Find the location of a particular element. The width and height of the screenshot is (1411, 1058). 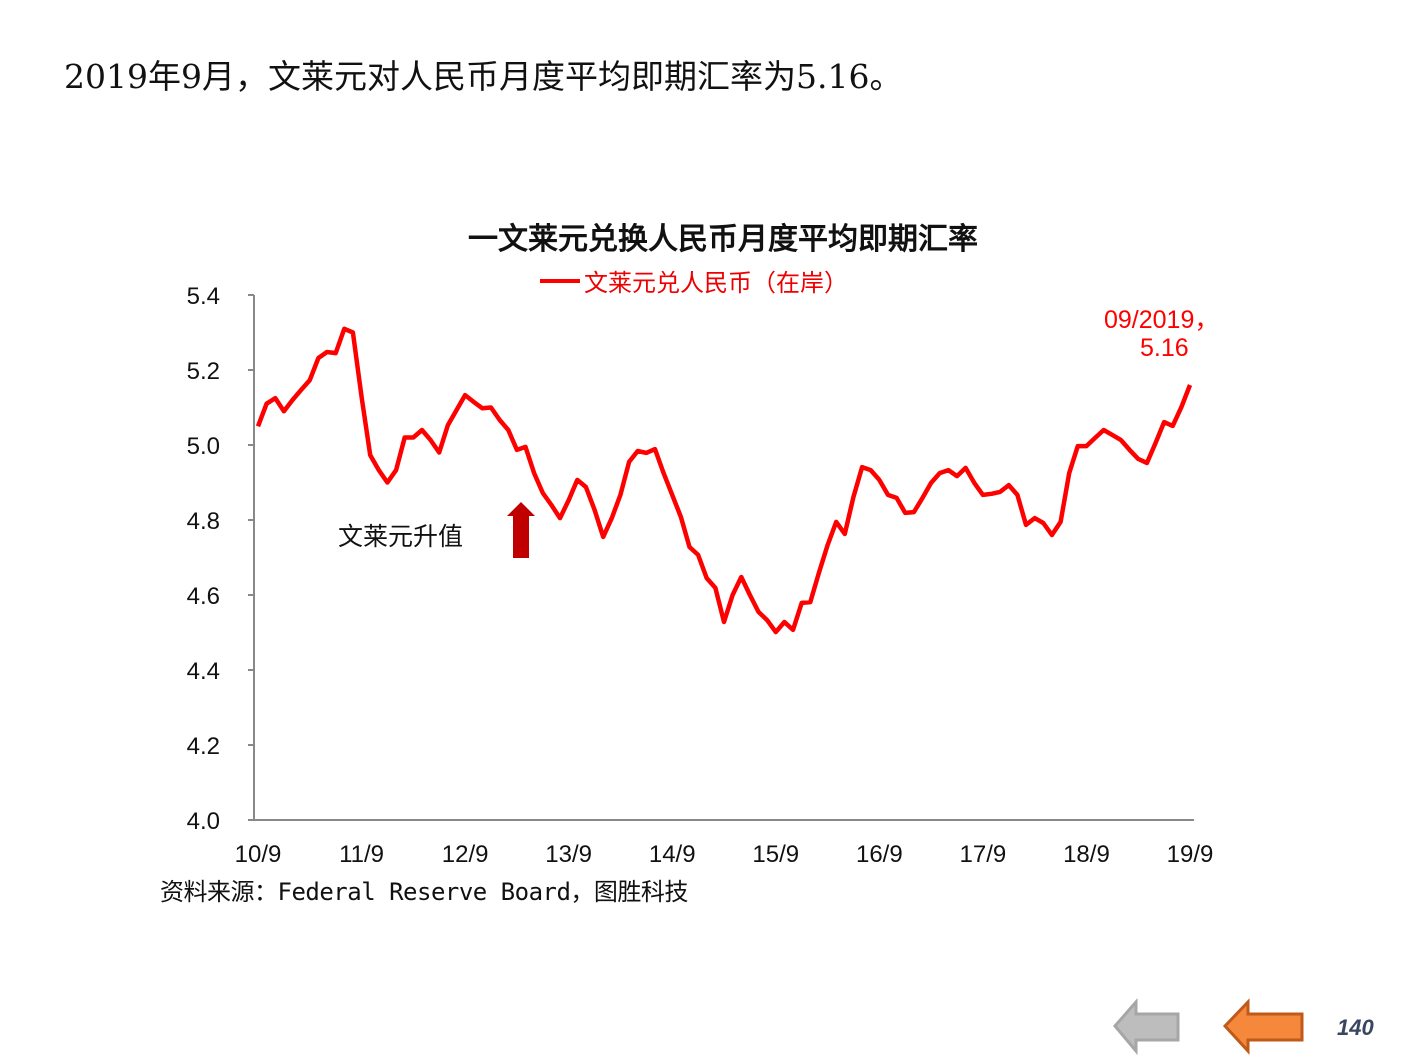

prev-arrow-icon is located at coordinates (1147, 1027).